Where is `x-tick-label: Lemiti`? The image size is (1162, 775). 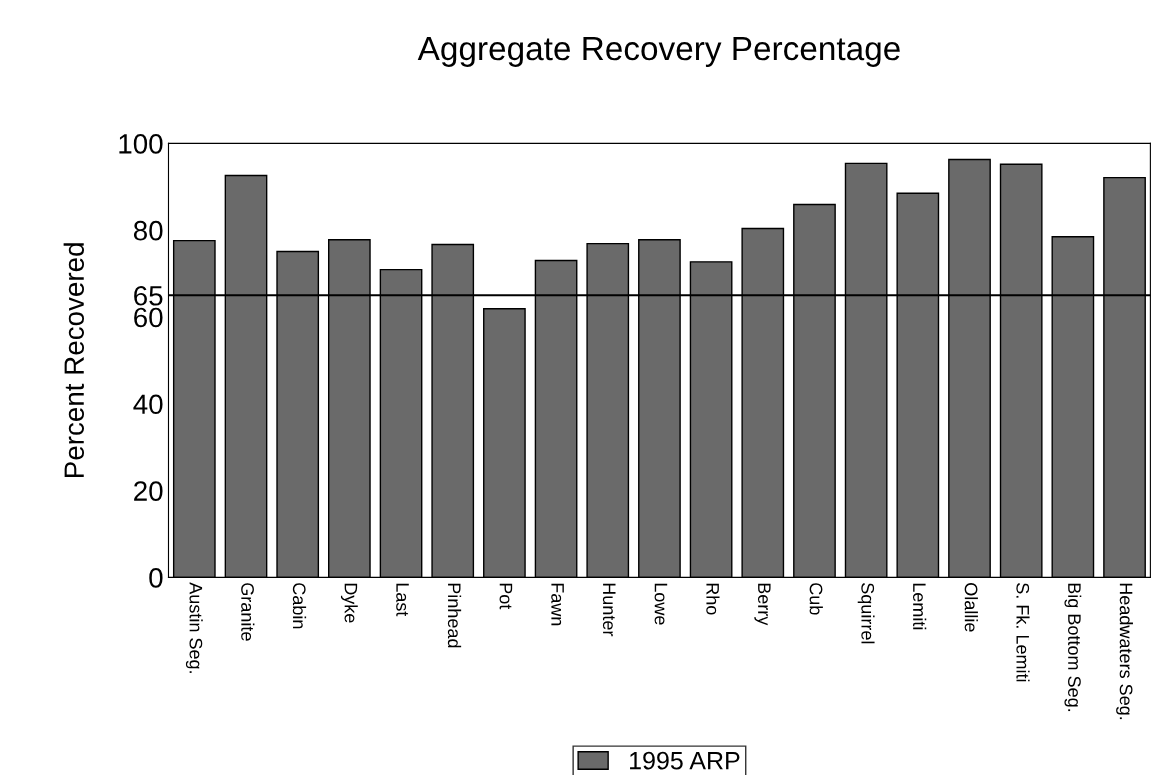 x-tick-label: Lemiti is located at coordinates (919, 606).